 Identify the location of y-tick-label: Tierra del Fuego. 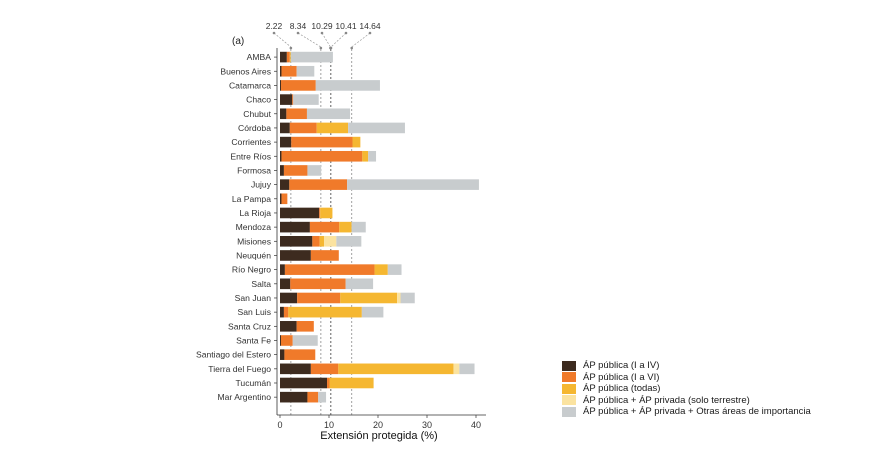
(239, 369).